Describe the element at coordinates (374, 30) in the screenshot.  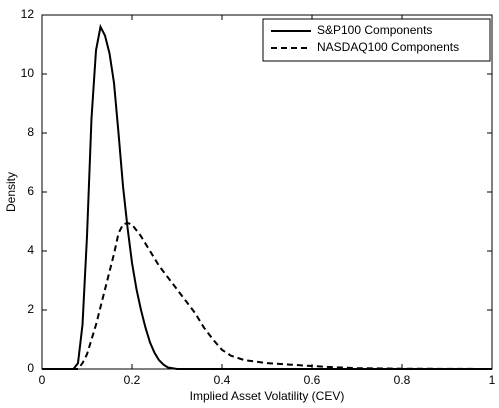
I see `legend-label: S&P100 Components` at that location.